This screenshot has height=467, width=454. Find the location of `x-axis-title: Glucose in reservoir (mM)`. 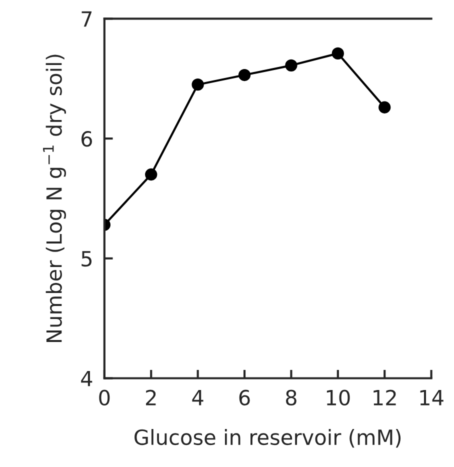

x-axis-title: Glucose in reservoir (mM) is located at coordinates (267, 438).